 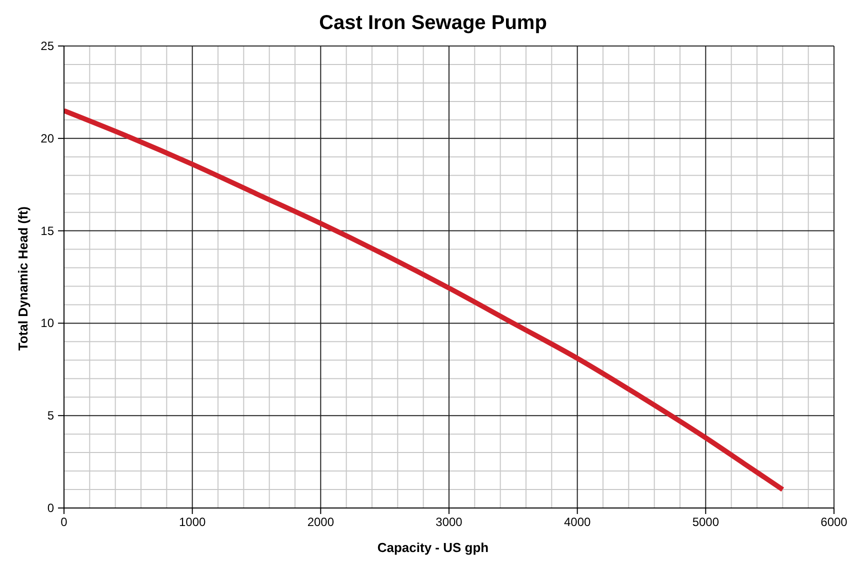 I want to click on chart-title: Cast Iron Sewage Pump, so click(x=433, y=23).